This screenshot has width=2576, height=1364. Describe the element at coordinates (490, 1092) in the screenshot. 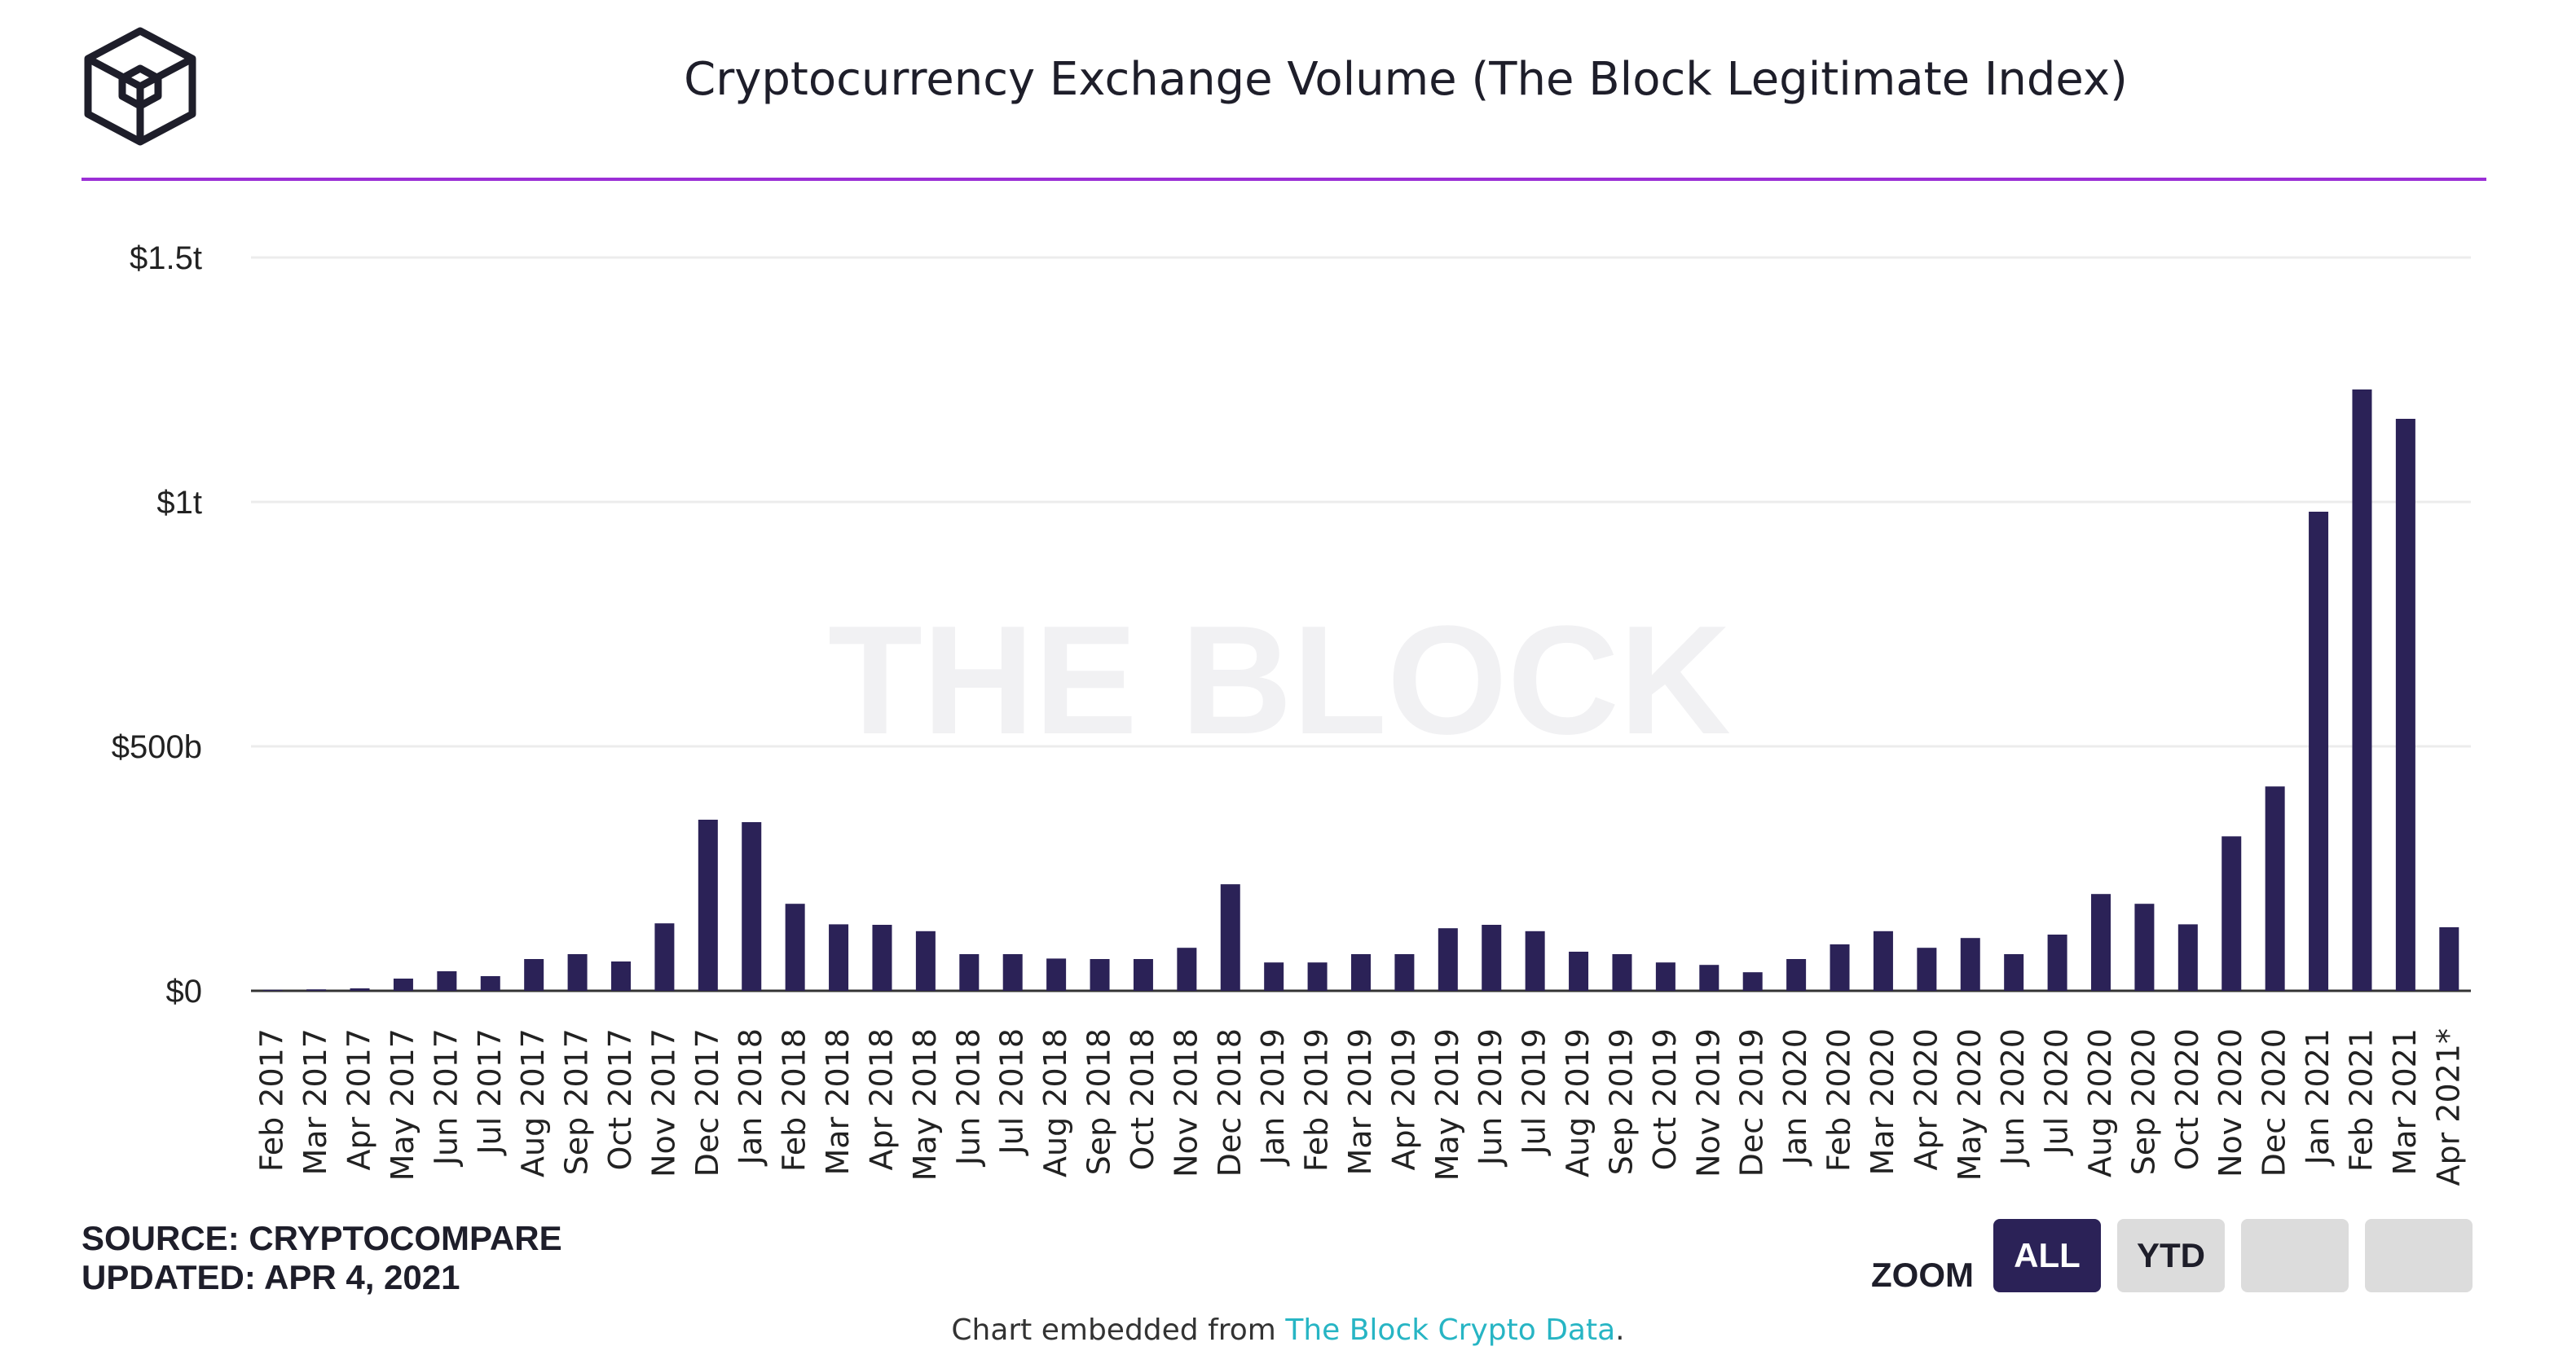

I see `x-tick-label: Jul 2017` at that location.